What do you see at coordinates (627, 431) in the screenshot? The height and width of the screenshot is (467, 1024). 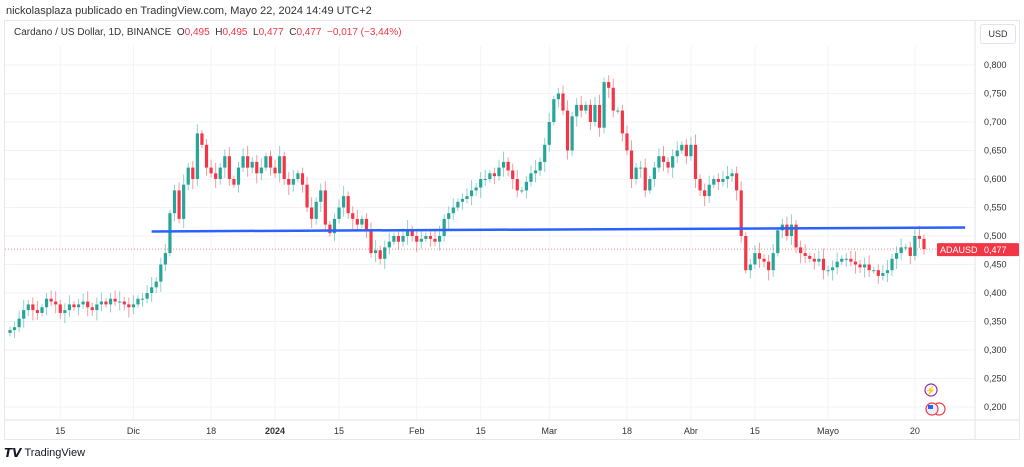 I see `x-tick-label: 18` at bounding box center [627, 431].